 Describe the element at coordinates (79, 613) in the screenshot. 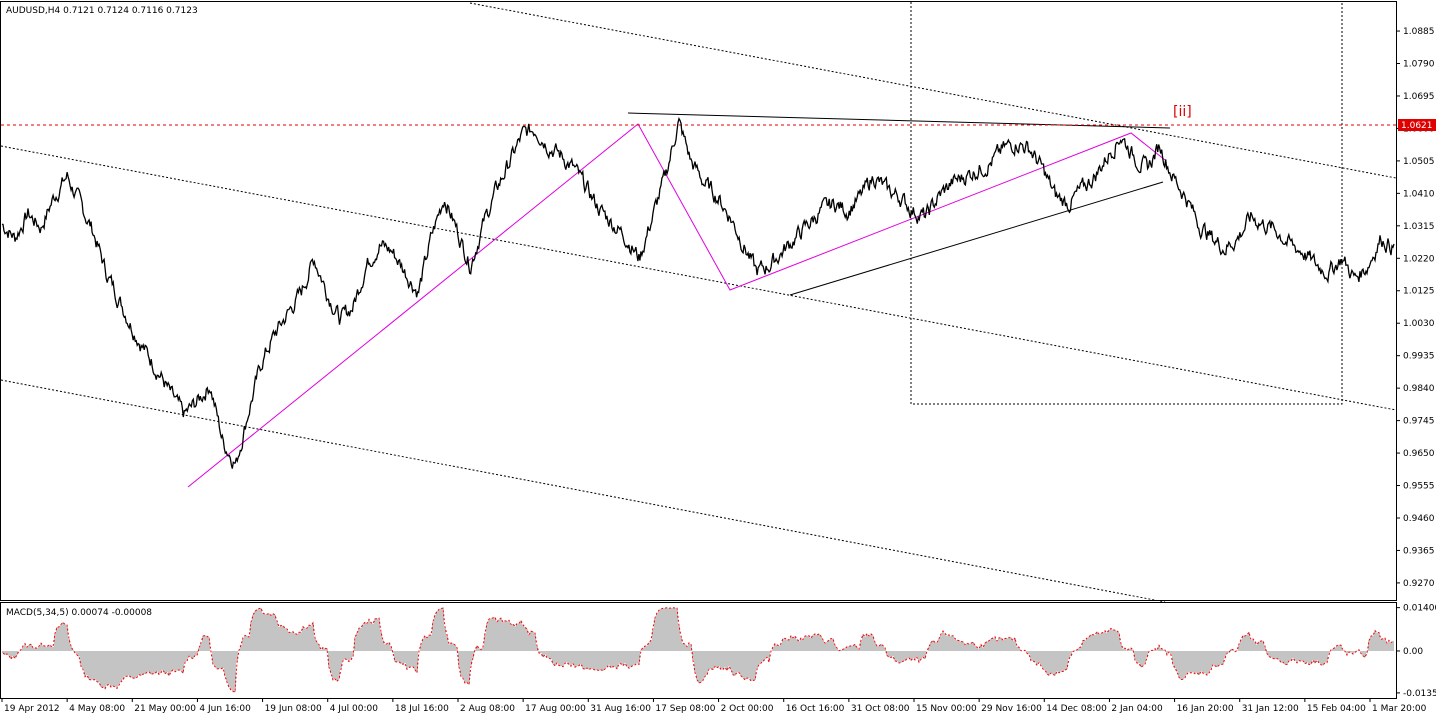

I see `macd-header: MACD(5,34,5) 0.00074 -0.00008` at that location.